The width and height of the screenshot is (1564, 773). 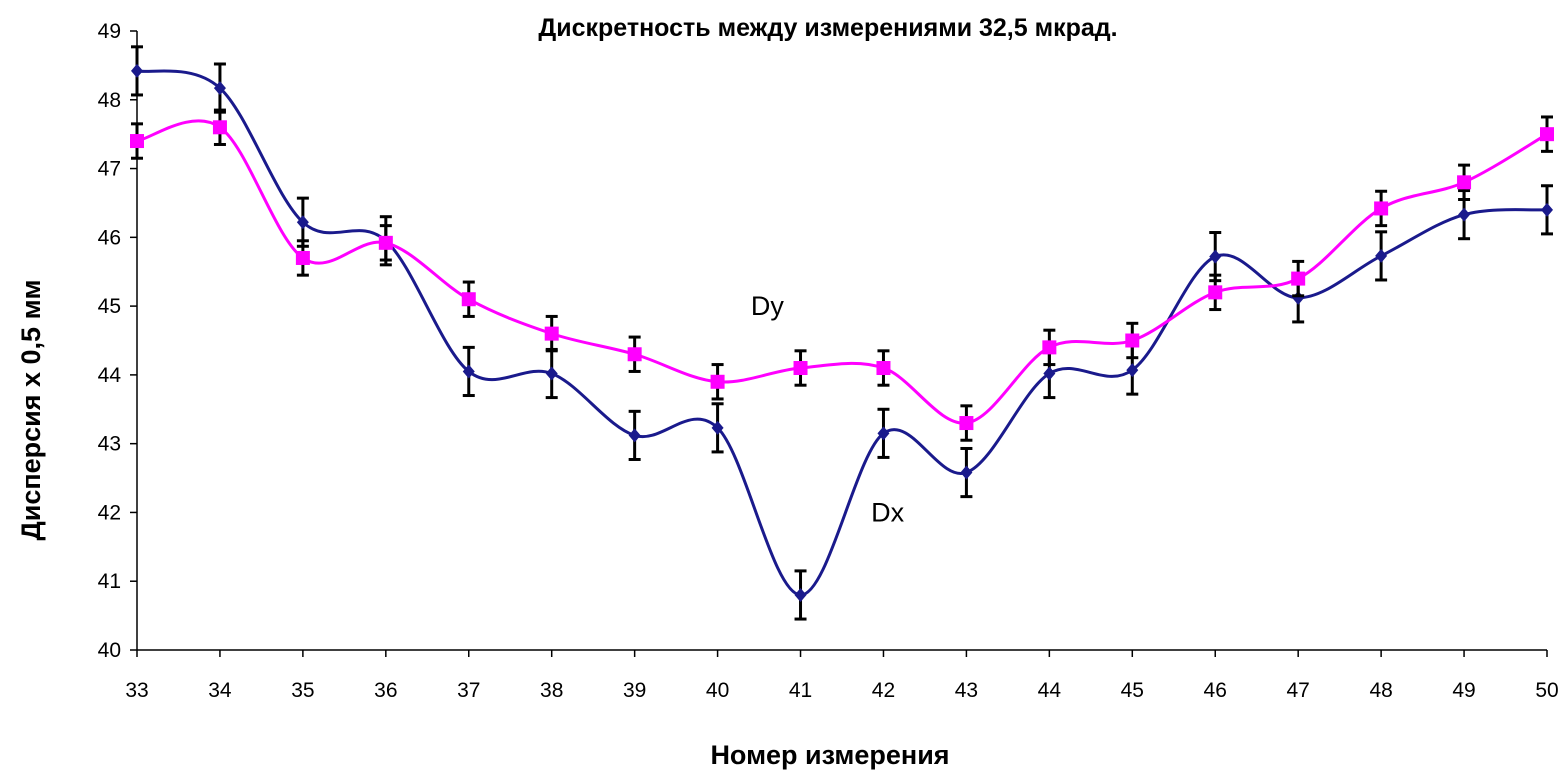 What do you see at coordinates (634, 690) in the screenshot?
I see `x-tick-label: 39` at bounding box center [634, 690].